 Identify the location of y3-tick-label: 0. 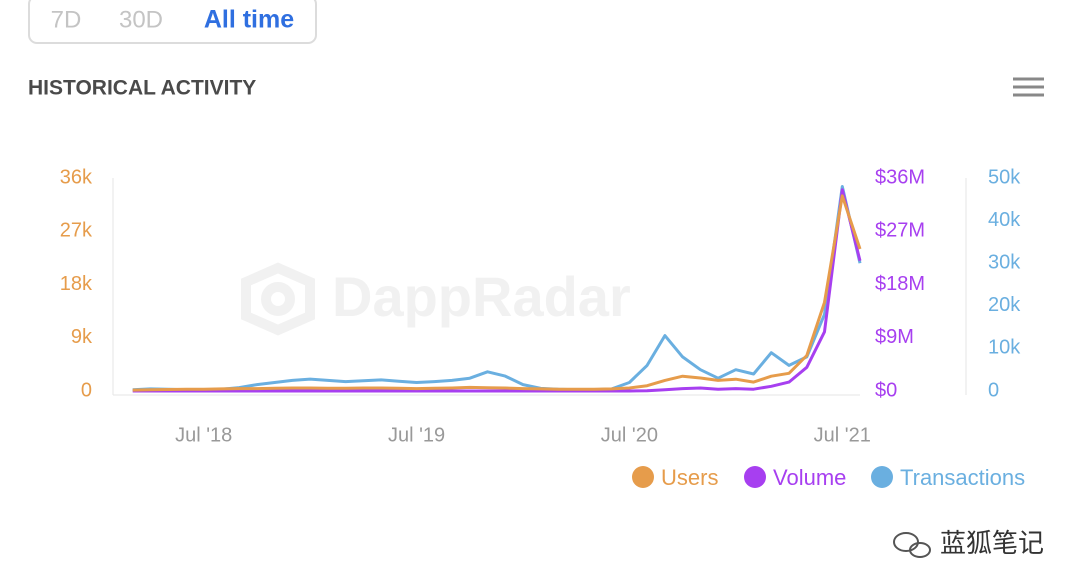
(993, 390).